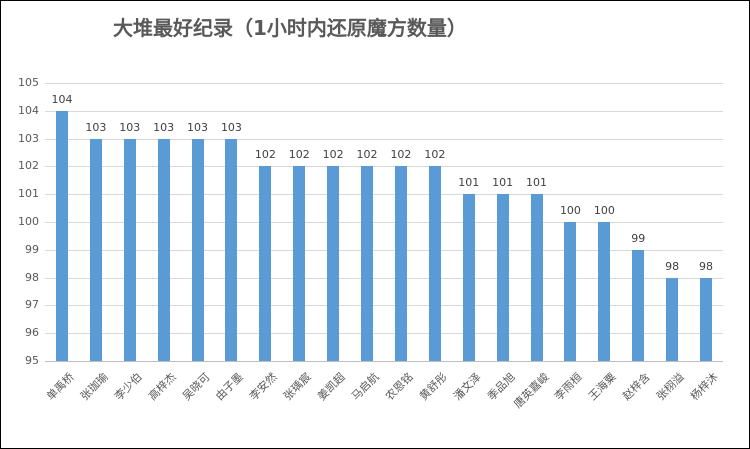 This screenshot has height=449, width=750. Describe the element at coordinates (28, 194) in the screenshot. I see `y-axis-tick-label: 101` at that location.